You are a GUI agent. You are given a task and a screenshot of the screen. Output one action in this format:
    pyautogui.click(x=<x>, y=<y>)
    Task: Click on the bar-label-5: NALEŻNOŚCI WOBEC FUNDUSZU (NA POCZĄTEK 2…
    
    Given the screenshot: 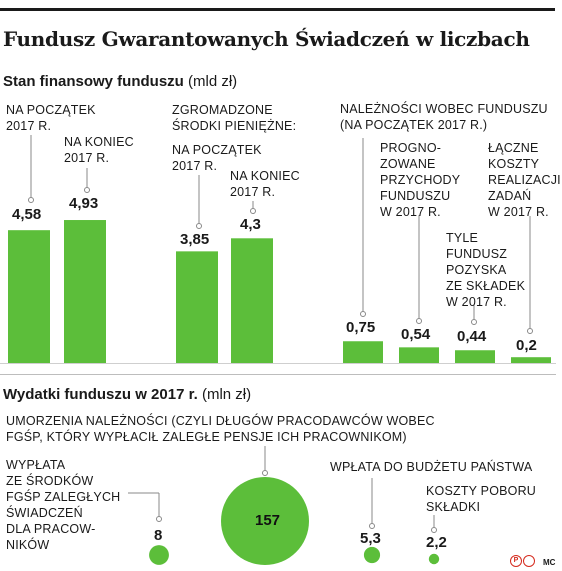 What is the action you would take?
    pyautogui.click(x=444, y=117)
    